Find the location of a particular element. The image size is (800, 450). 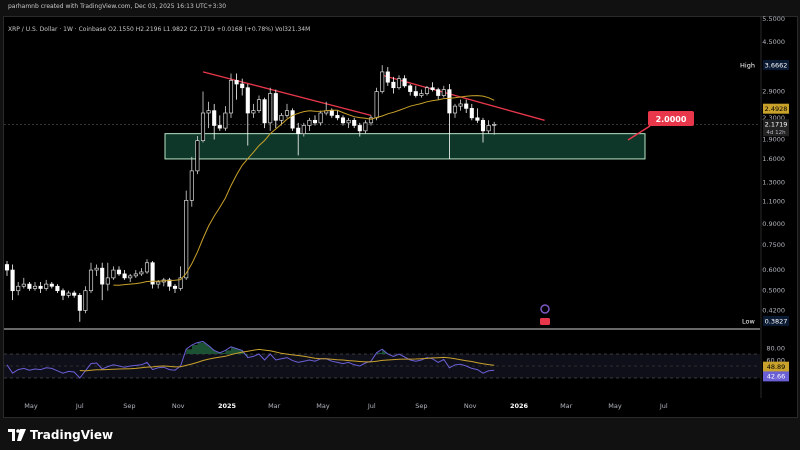

price-tick-label: 1.1000 is located at coordinates (773, 201).